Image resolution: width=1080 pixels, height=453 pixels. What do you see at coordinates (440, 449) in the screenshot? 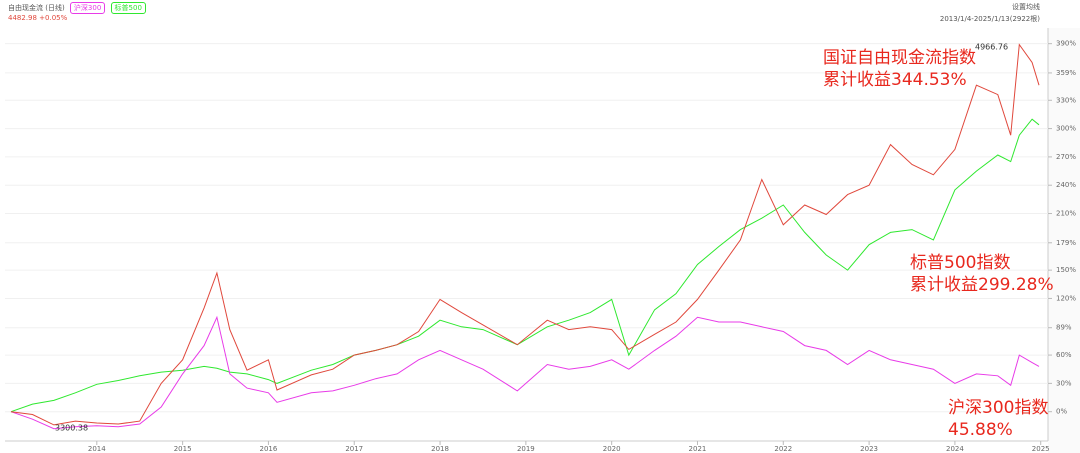
I see `x-tick-label: 2018` at bounding box center [440, 449].